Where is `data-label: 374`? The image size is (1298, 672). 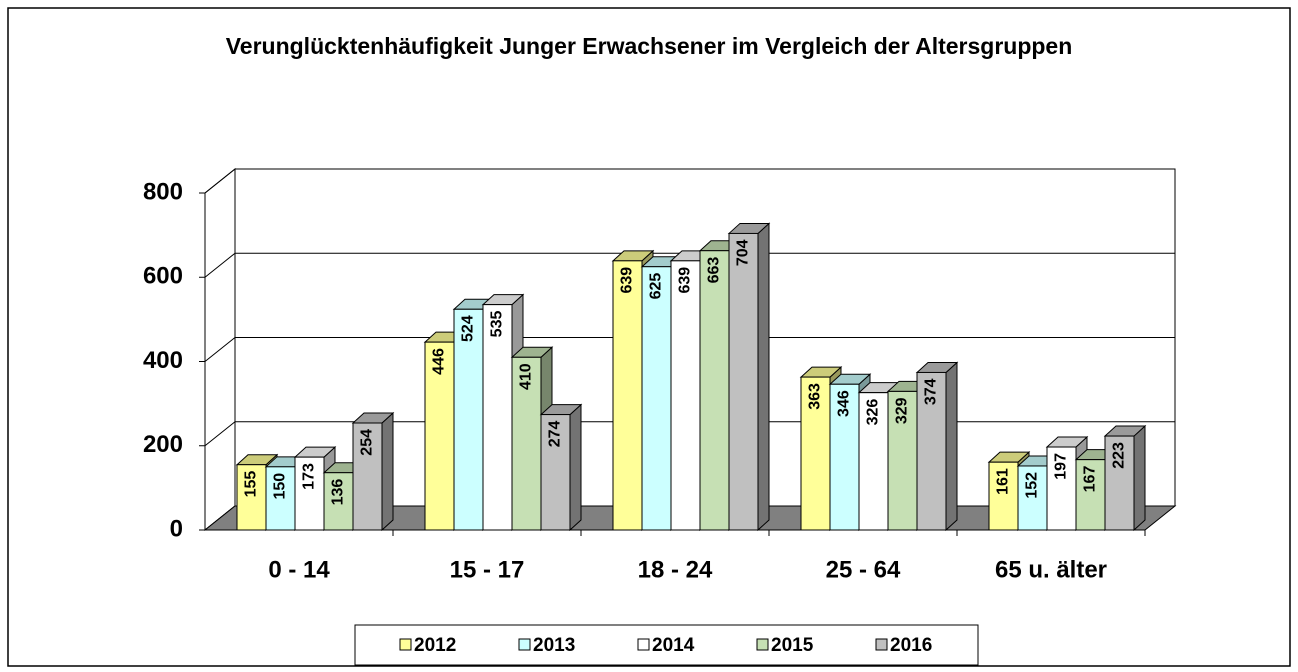 data-label: 374 is located at coordinates (931, 391).